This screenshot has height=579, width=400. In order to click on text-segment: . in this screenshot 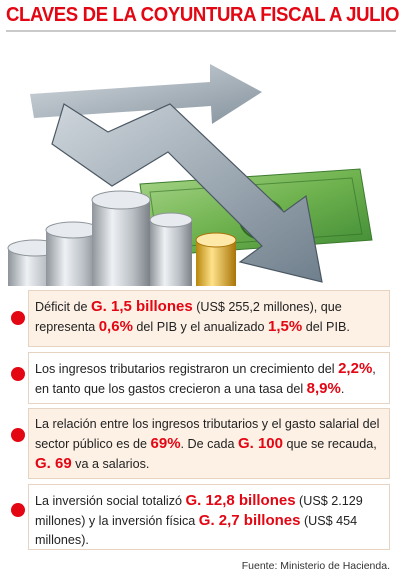, I will do `click(342, 389)`.